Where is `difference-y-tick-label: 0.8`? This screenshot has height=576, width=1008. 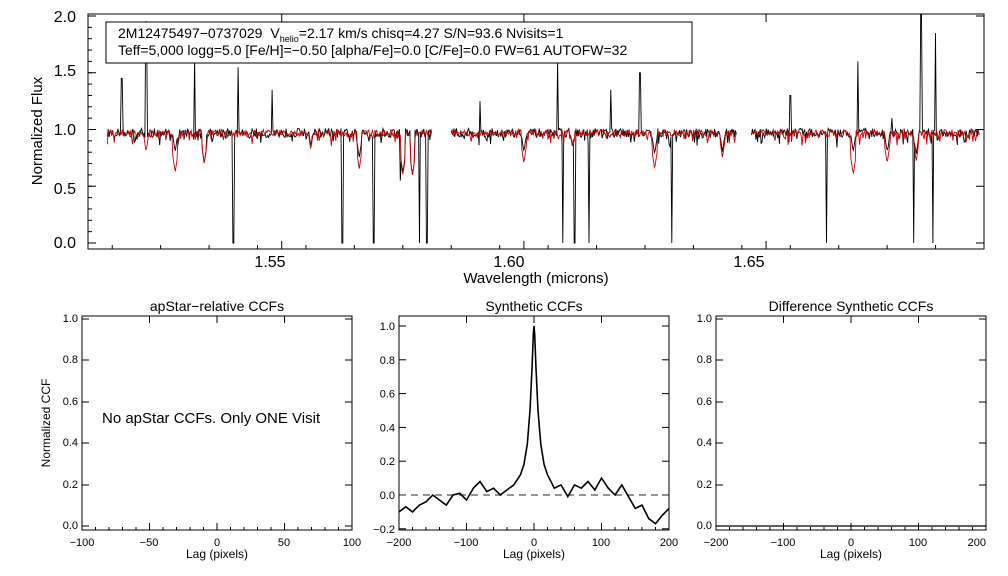 difference-y-tick-label: 0.8 is located at coordinates (704, 360).